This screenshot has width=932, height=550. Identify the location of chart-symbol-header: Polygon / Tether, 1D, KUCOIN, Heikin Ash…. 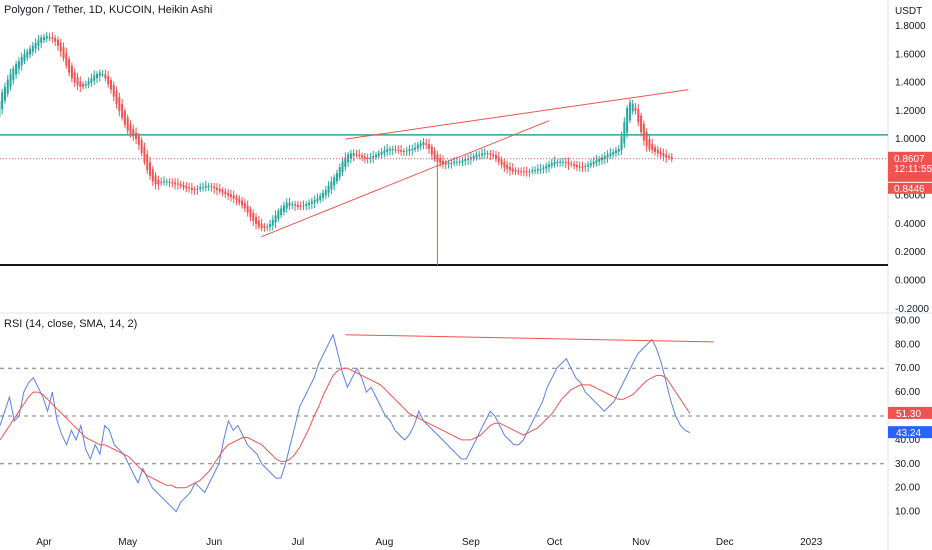
(108, 10).